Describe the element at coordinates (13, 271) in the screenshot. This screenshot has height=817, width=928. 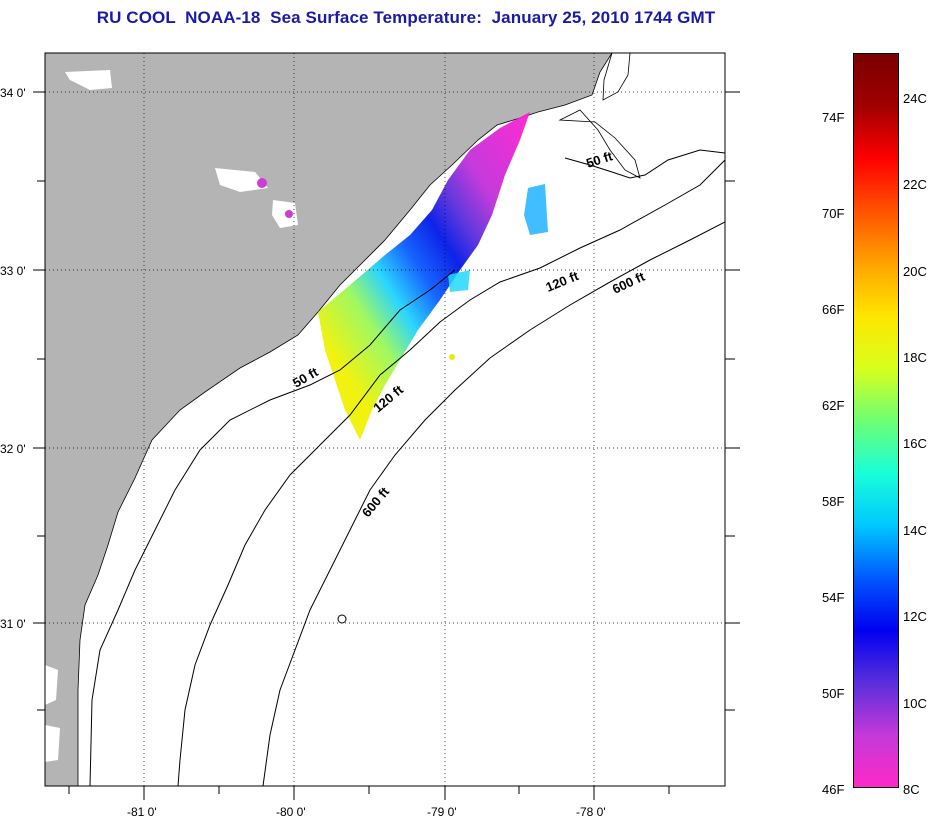
I see `lat-label: 33 0'` at that location.